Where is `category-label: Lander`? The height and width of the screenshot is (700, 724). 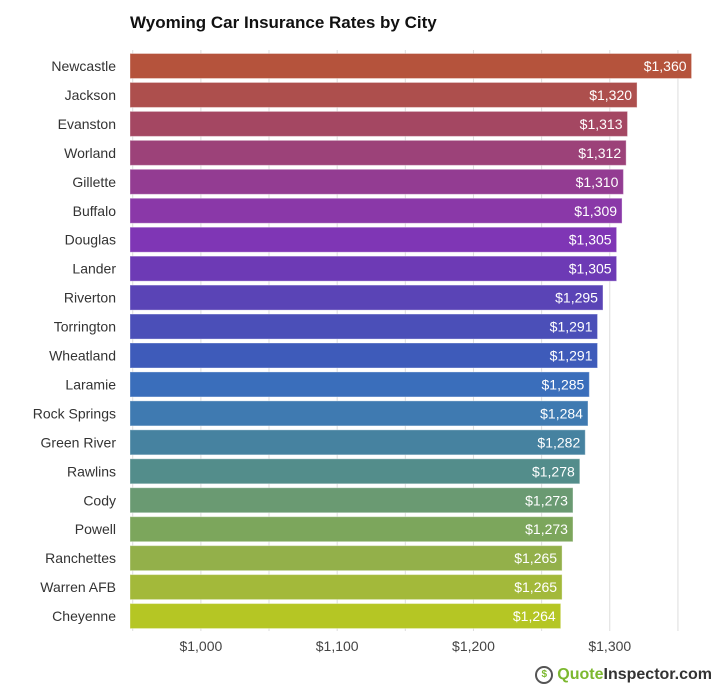
category-label: Lander is located at coordinates (94, 269).